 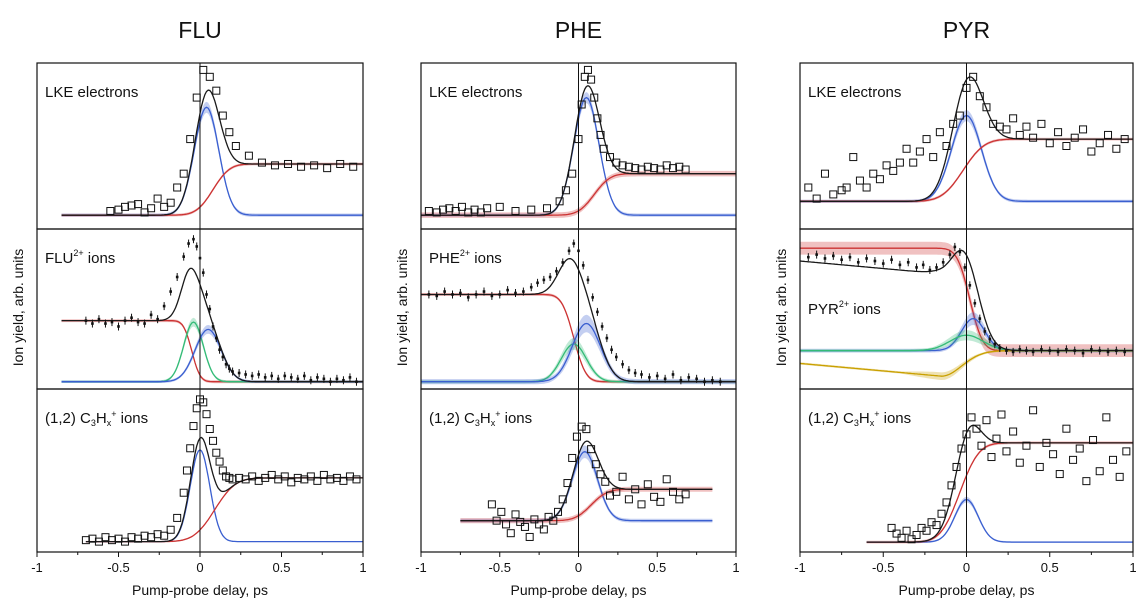 What do you see at coordinates (831, 418) in the screenshot?
I see `panel-label-text: (1,2) C` at bounding box center [831, 418].